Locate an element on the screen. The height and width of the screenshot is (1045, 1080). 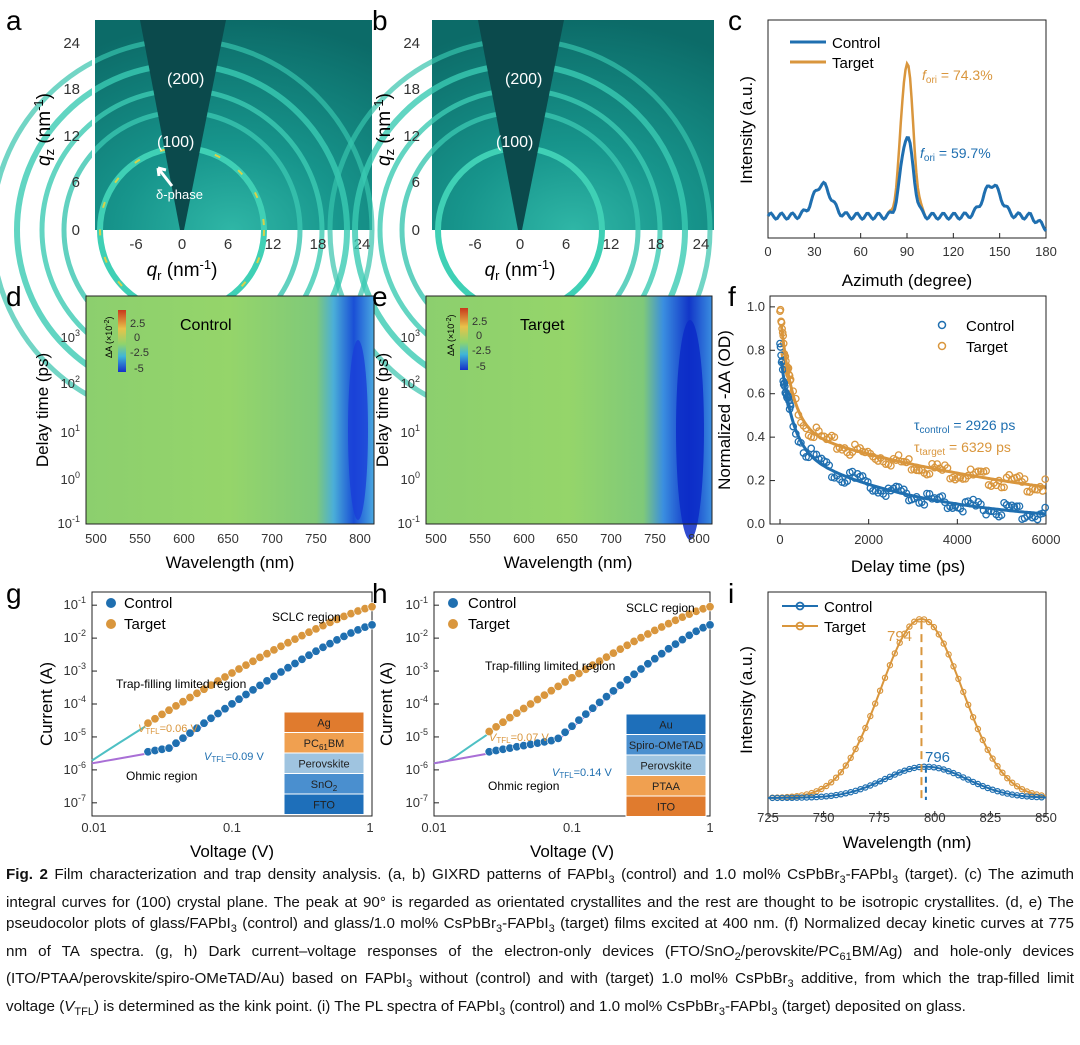
svg-text: 10² is located at coordinates (410, 382).